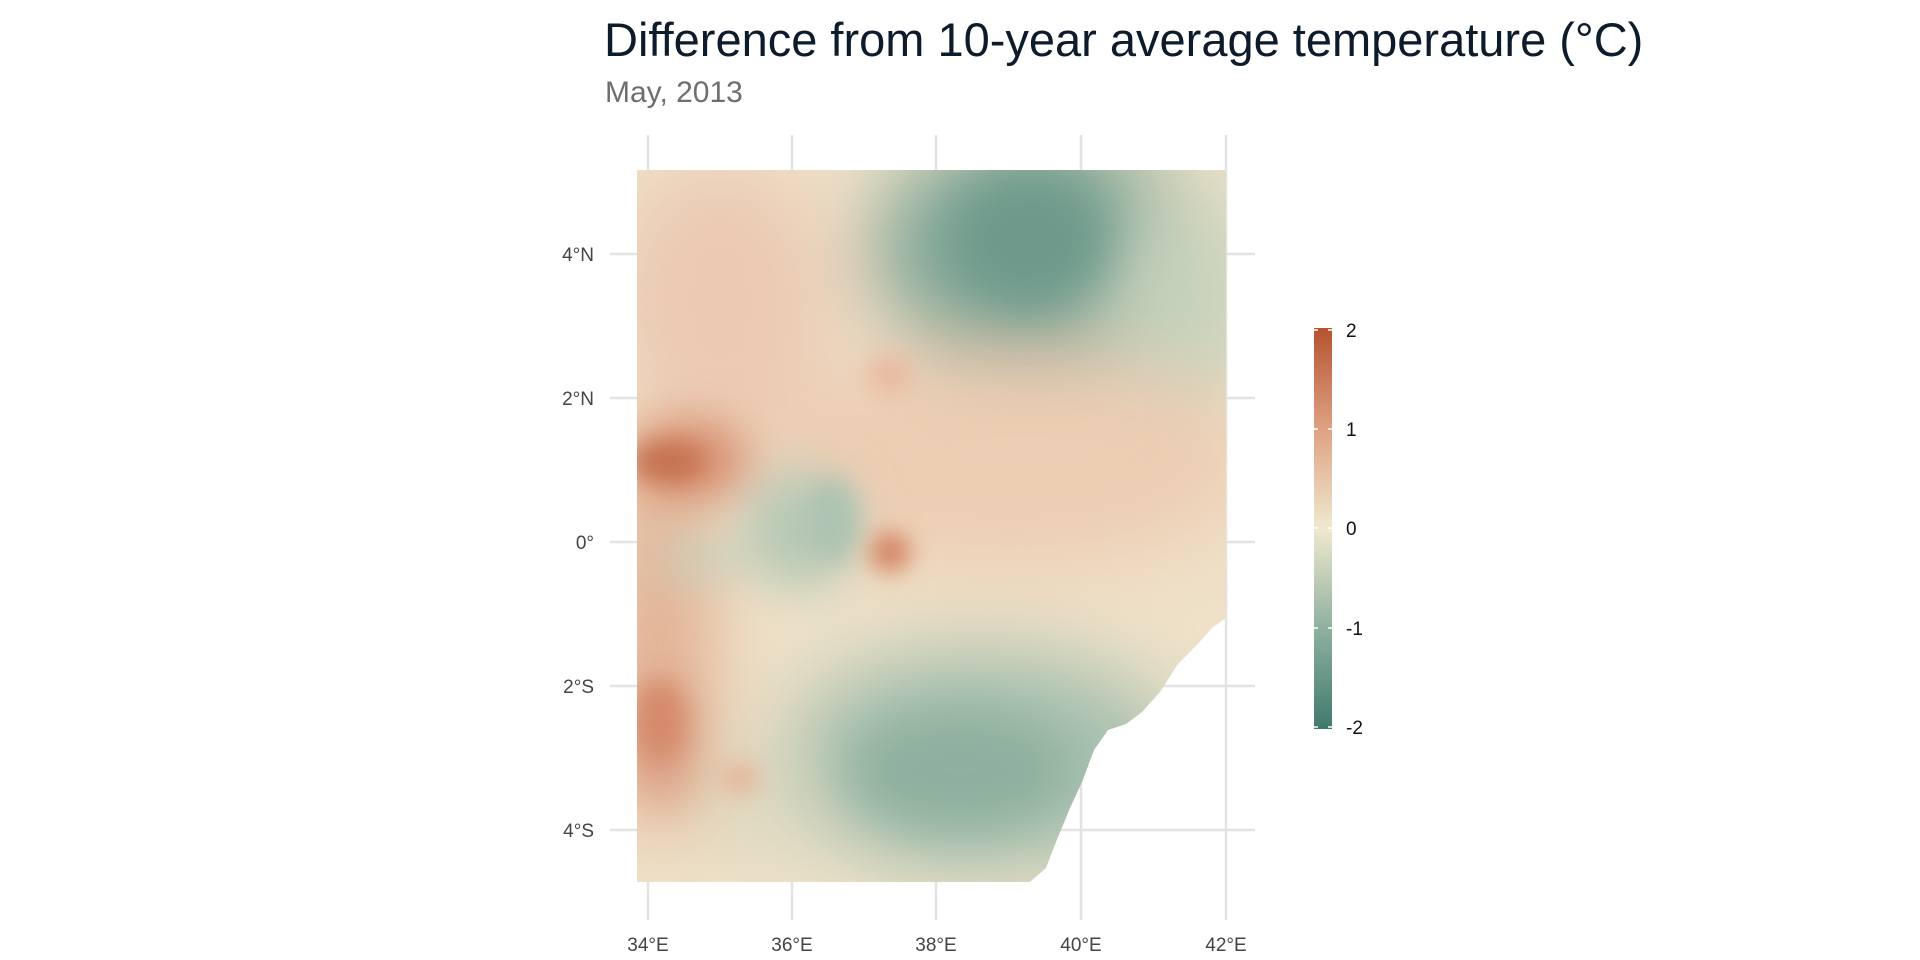 Image resolution: width=1920 pixels, height=960 pixels. Describe the element at coordinates (1351, 430) in the screenshot. I see `legend-label: 1` at that location.